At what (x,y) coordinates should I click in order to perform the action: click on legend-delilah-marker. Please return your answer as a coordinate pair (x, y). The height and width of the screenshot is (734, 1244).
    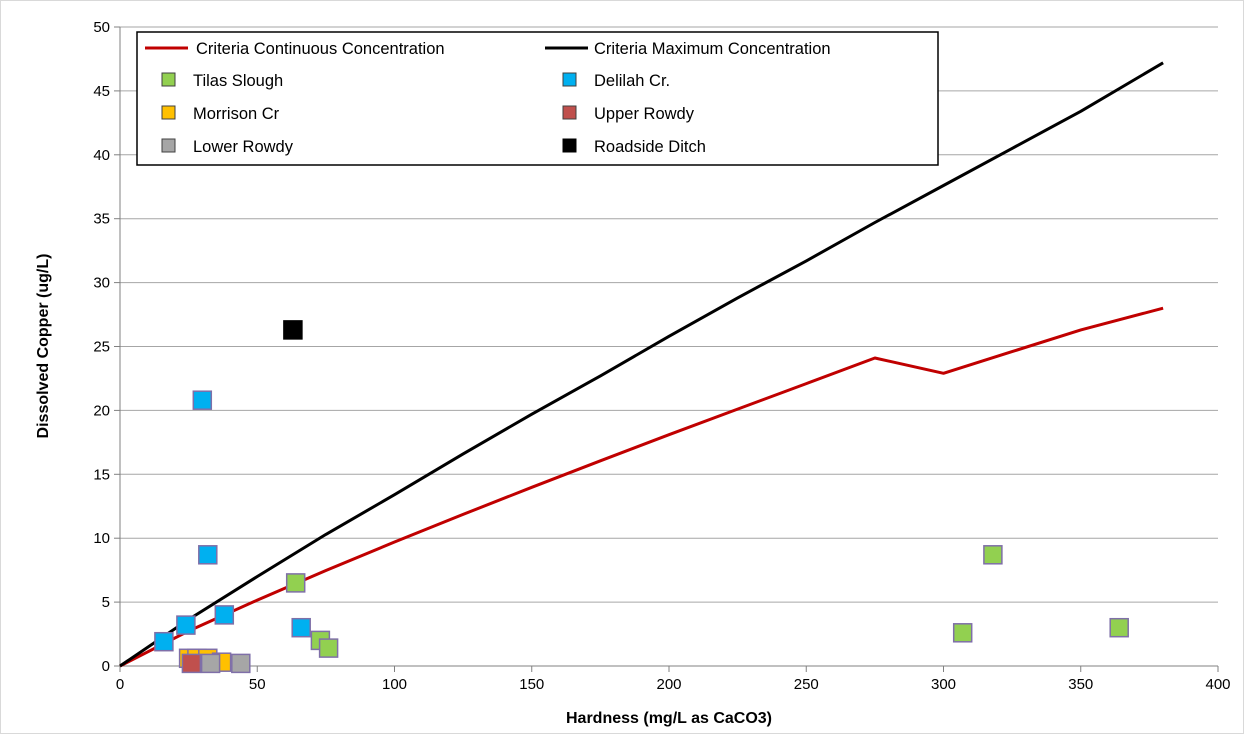
    Looking at the image, I should click on (569, 79).